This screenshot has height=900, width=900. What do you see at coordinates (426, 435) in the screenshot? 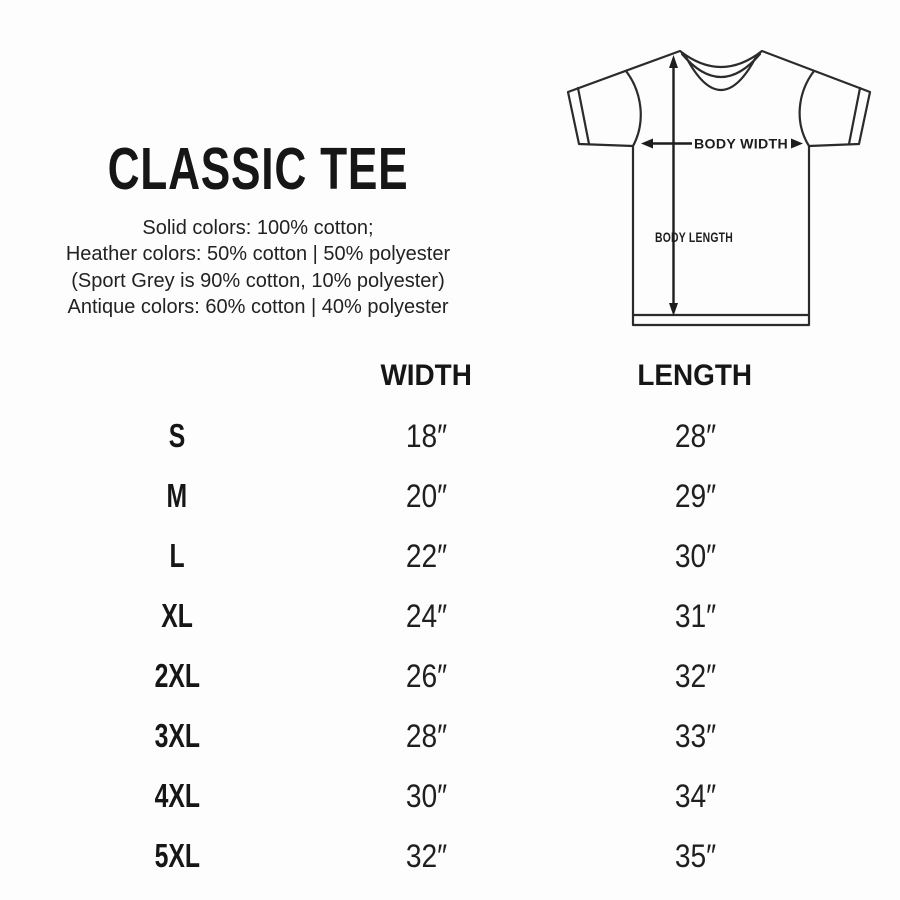
I see `width-cell: 18″` at bounding box center [426, 435].